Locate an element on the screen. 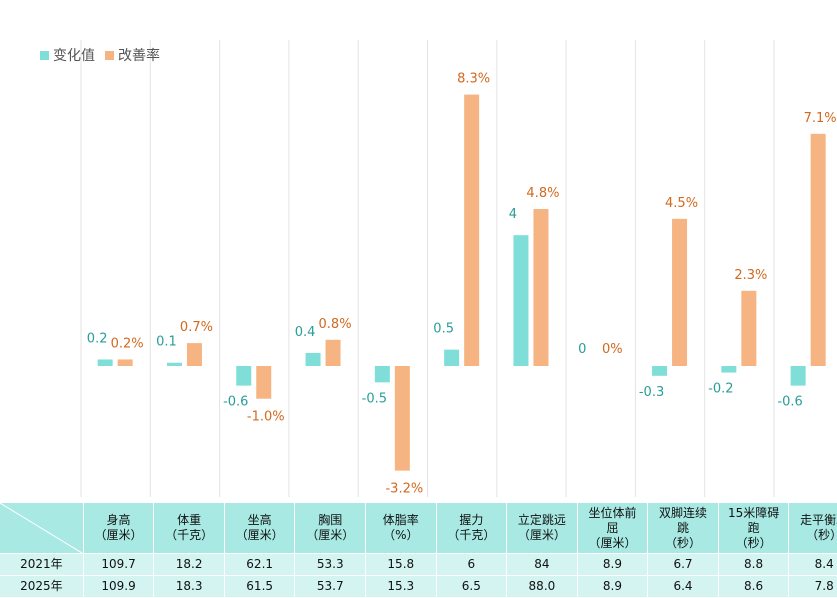 The height and width of the screenshot is (598, 837). column-header: 立定跳远 （厘米） is located at coordinates (542, 528).